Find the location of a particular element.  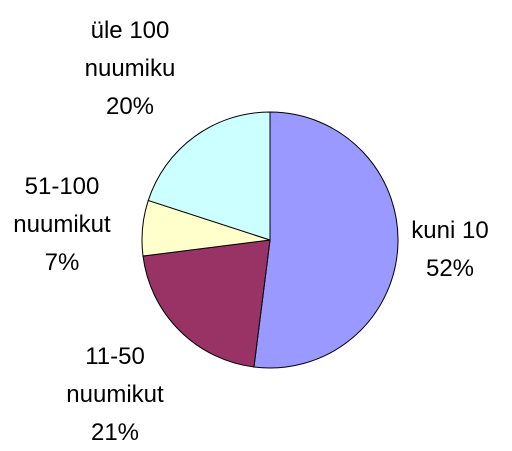

slice-label: 51-100 nuumikut 7% is located at coordinates (76, 225).